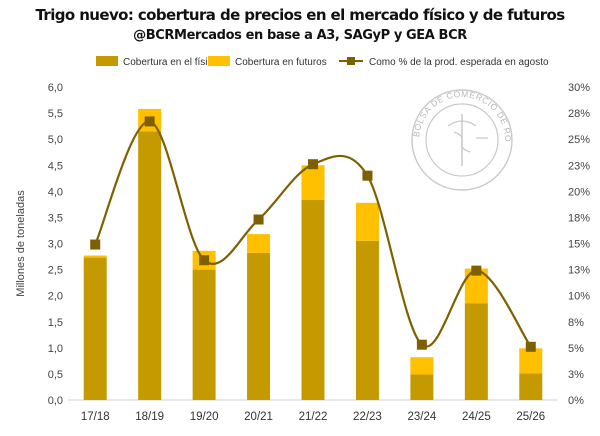 This screenshot has height=436, width=600. Describe the element at coordinates (55, 245) in the screenshot. I see `y-tick-label: 3,0` at that location.